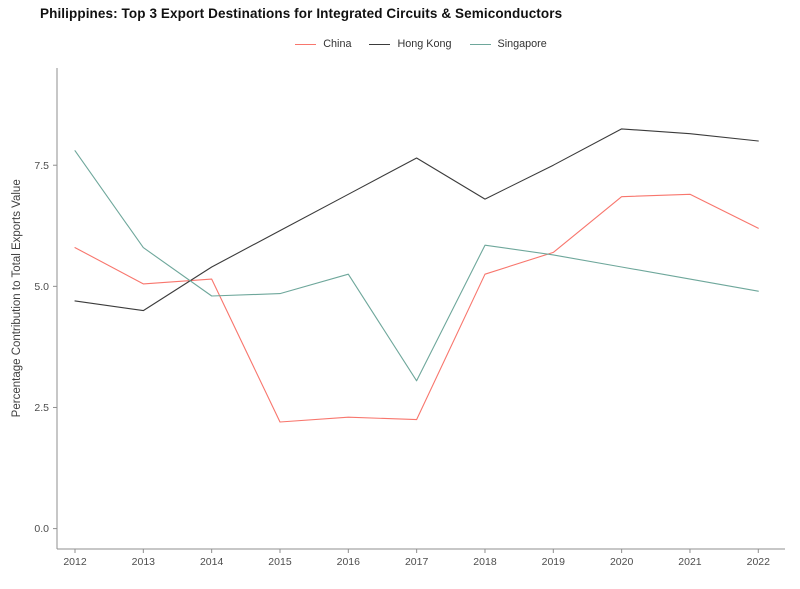 The image size is (800, 589). I want to click on legend-item-china: China, so click(323, 44).